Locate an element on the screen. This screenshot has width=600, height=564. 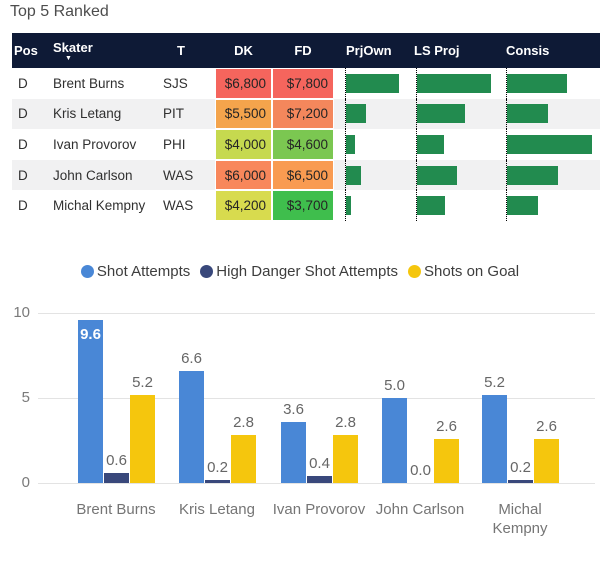
bar-shots-on-goal-john-carlson is located at coordinates (446, 461).